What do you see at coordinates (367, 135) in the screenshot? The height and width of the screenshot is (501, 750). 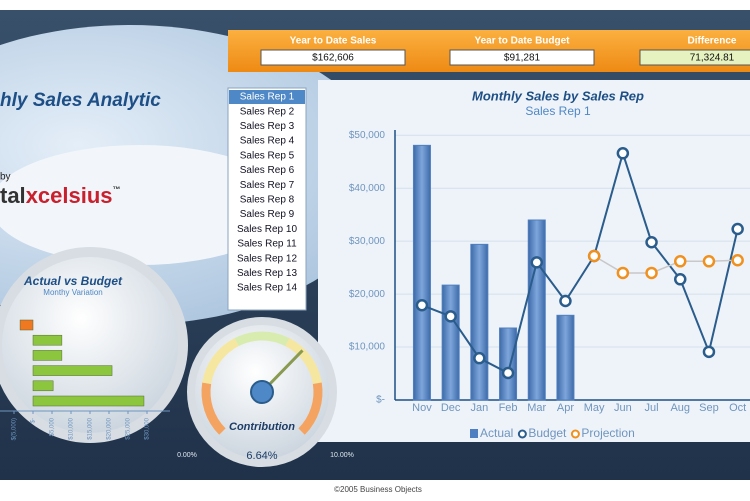 I see `y-tick-label: $50,000` at bounding box center [367, 135].